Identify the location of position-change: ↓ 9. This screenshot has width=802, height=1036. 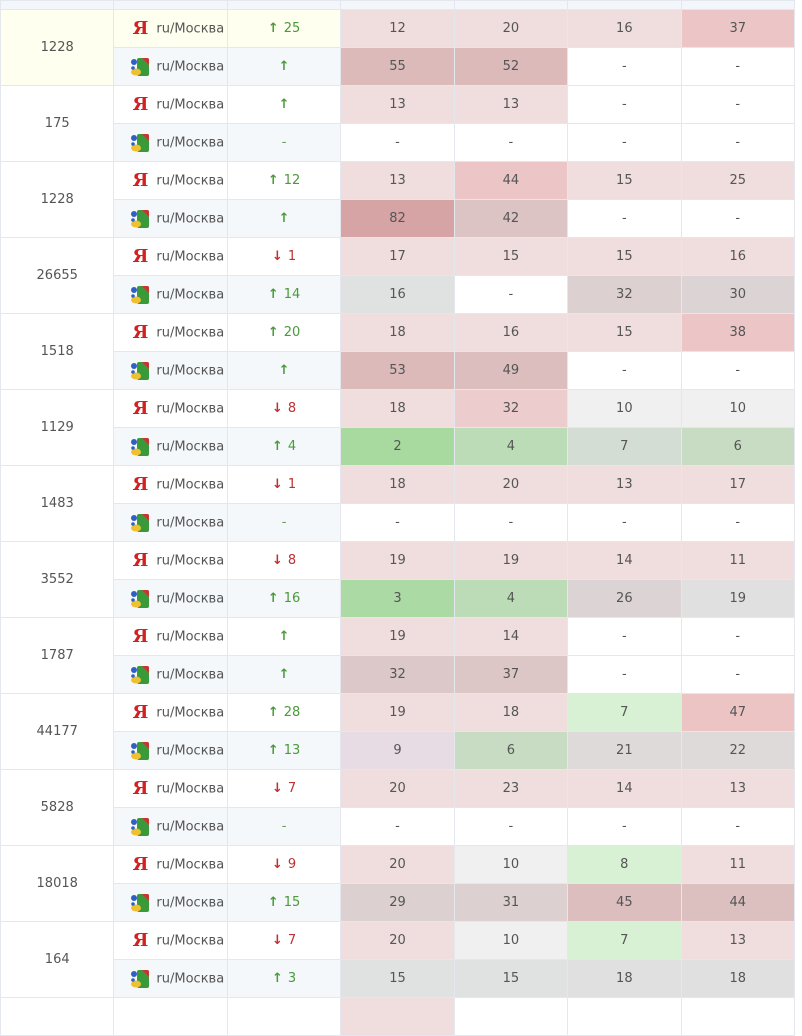
(284, 864).